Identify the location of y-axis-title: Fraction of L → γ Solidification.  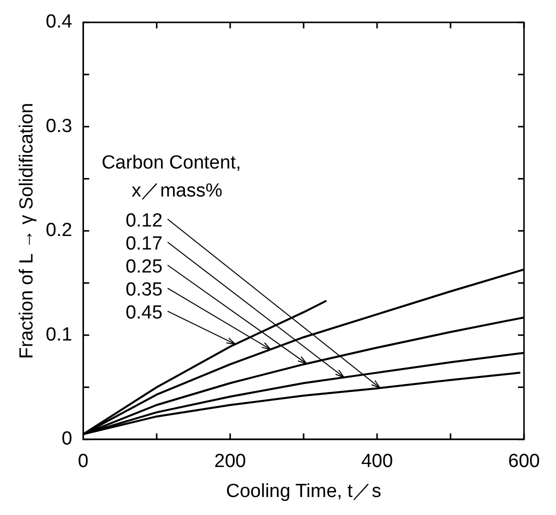
(27, 230).